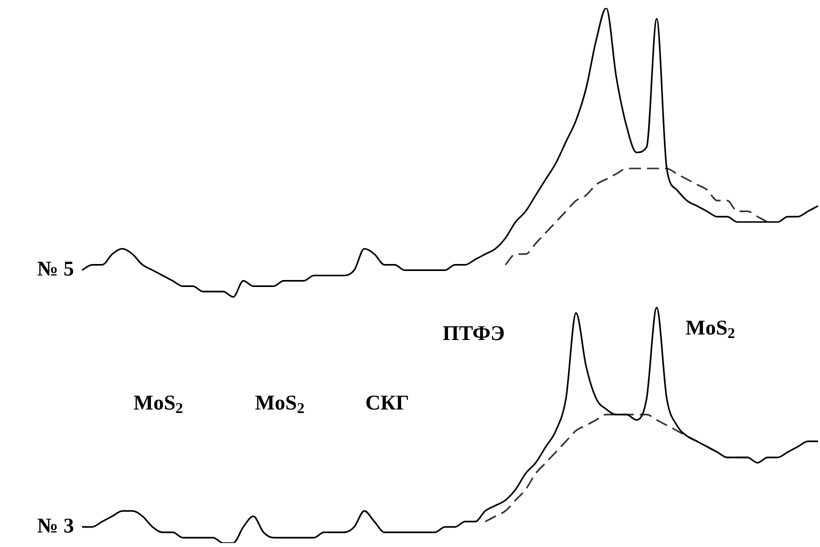 This screenshot has height=547, width=820. Describe the element at coordinates (55, 525) in the screenshot. I see `series-label: № 3` at that location.